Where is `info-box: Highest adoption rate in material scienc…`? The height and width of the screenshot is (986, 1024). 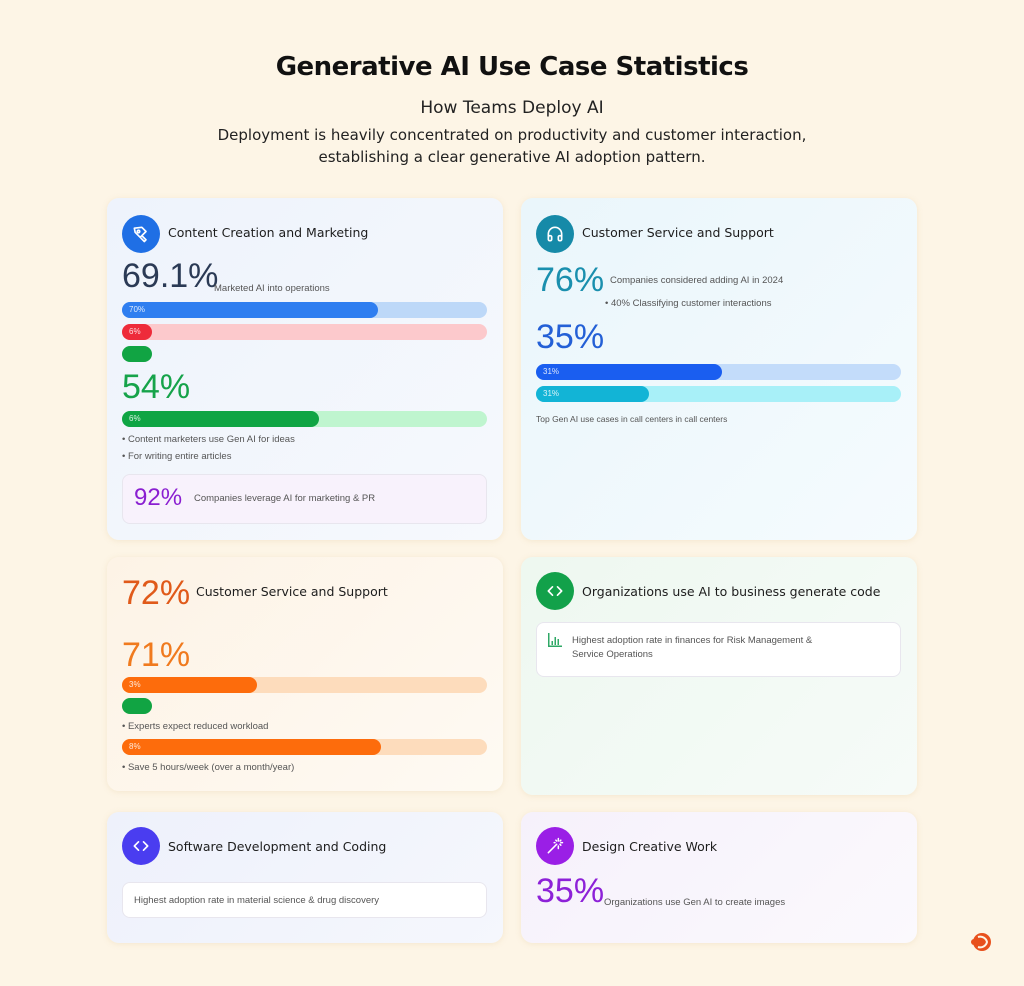 info-box: Highest adoption rate in material scienc… is located at coordinates (304, 900).